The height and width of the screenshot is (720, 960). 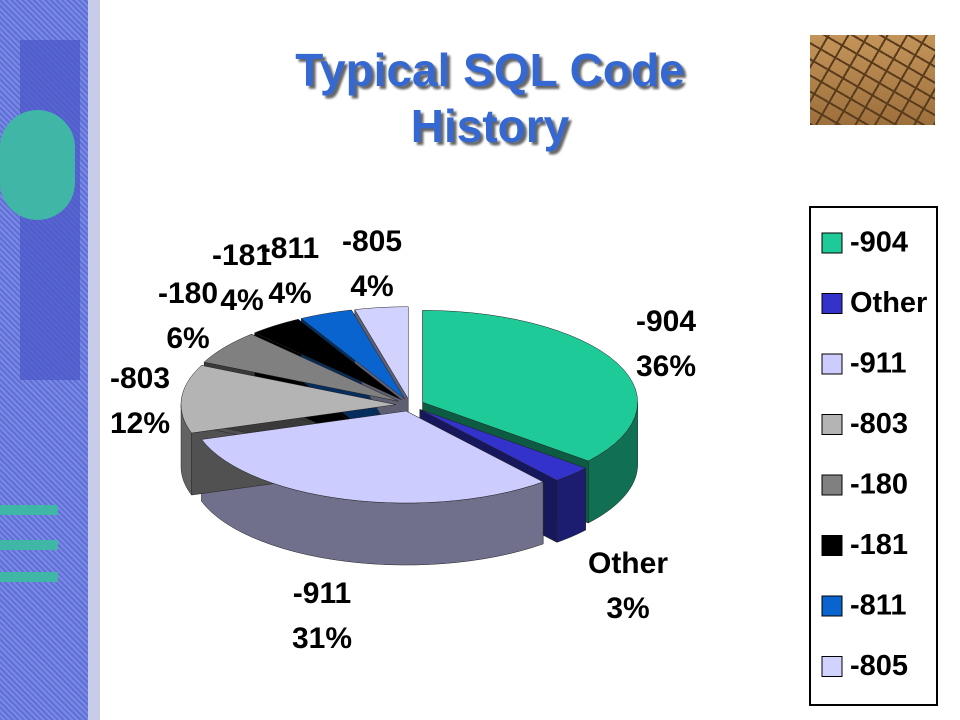 What do you see at coordinates (666, 321) in the screenshot?
I see `data-label-name: -904` at bounding box center [666, 321].